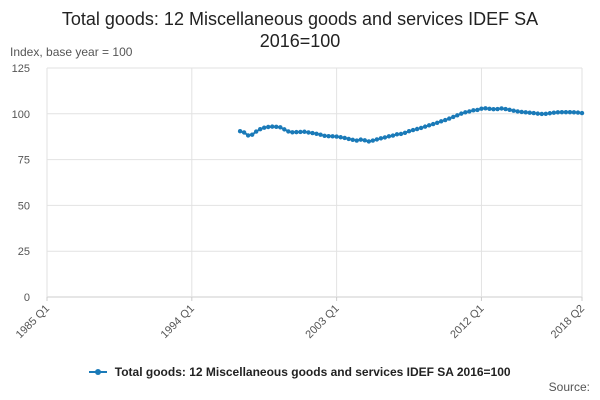  What do you see at coordinates (21, 115) in the screenshot?
I see `y-tick-label: 100` at bounding box center [21, 115].